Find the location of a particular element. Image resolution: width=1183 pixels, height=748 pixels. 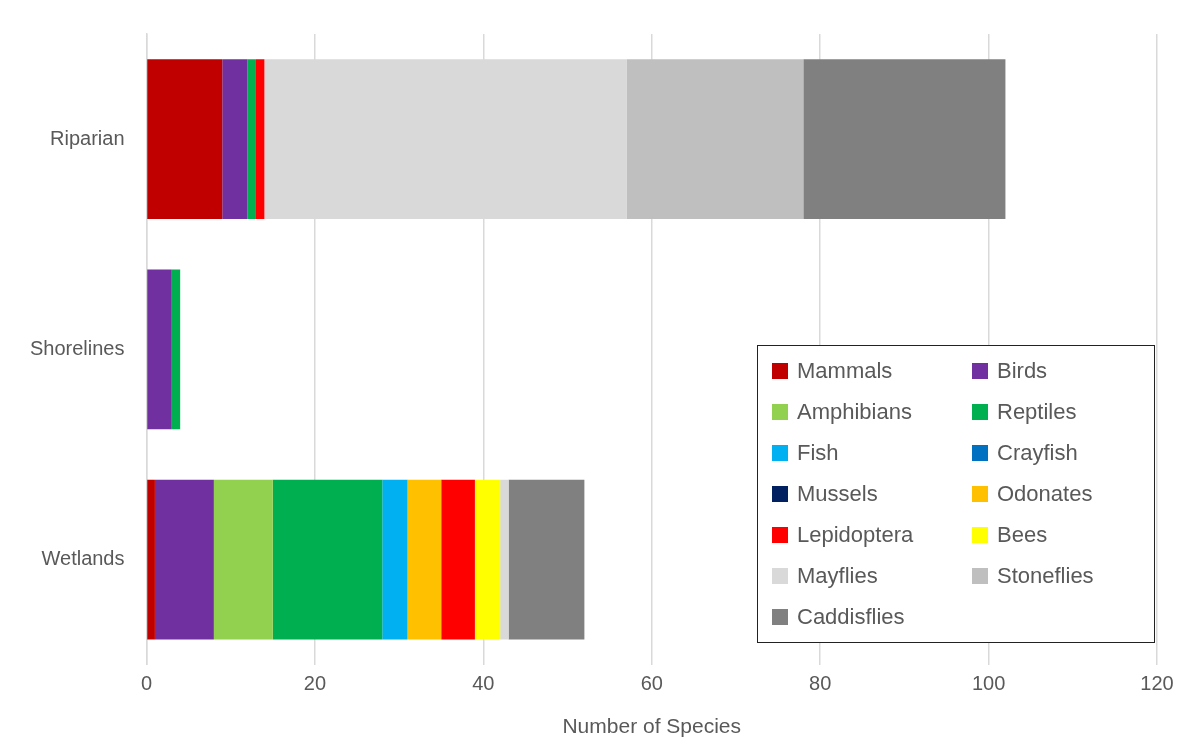

y-tick-label: Wetlands is located at coordinates (83, 558).